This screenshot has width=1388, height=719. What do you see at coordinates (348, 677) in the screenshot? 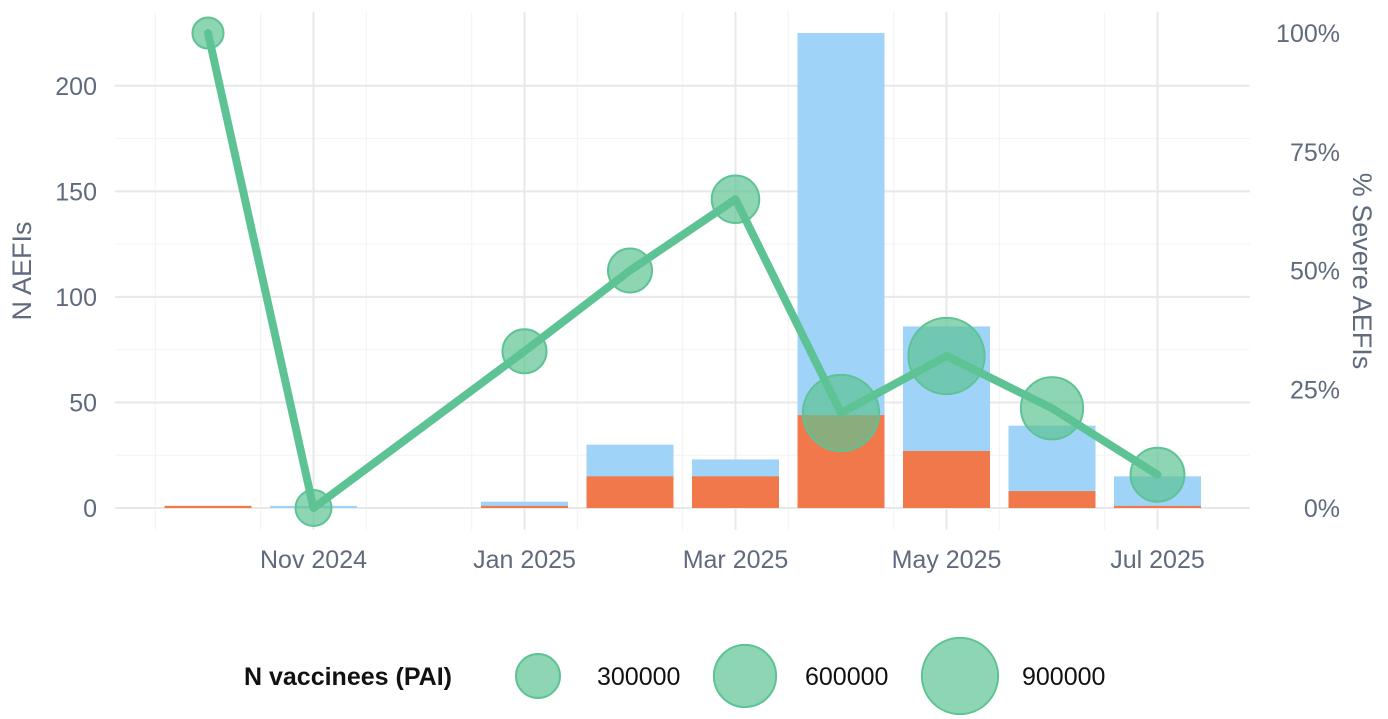
I see `legend-title: N vaccinees (PAI)` at bounding box center [348, 677].